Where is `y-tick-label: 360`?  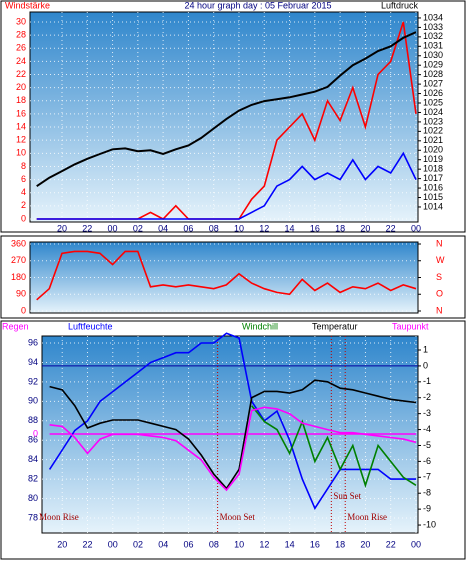
y-tick-label: 360 is located at coordinates (18, 243).